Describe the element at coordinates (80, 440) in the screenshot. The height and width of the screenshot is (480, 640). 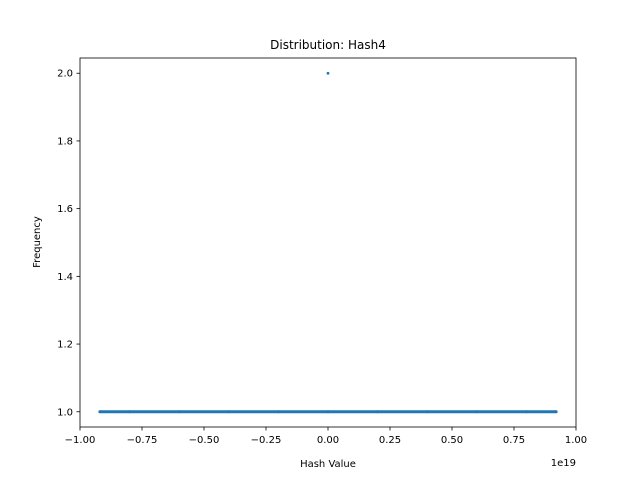
I see `x-tick-label: −1.00` at that location.